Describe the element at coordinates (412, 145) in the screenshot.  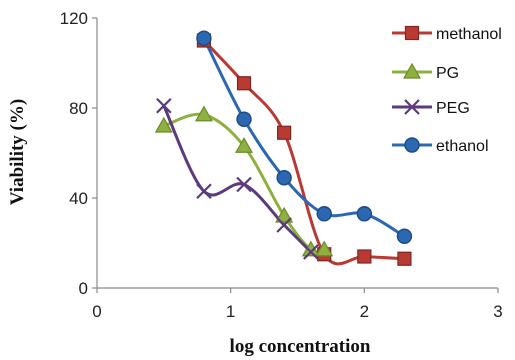
I see `legend-marker-ethanol` at that location.